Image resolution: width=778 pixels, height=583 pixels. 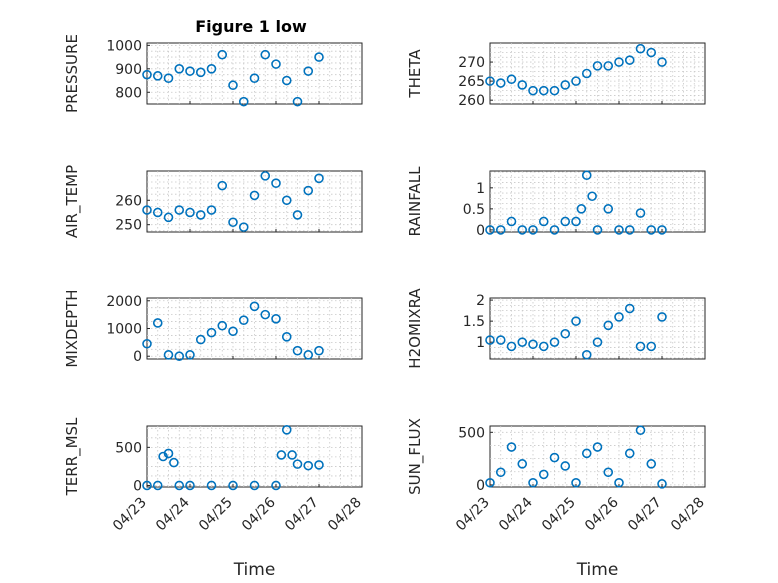 I want to click on y-axis-label: THETA, so click(x=415, y=74).